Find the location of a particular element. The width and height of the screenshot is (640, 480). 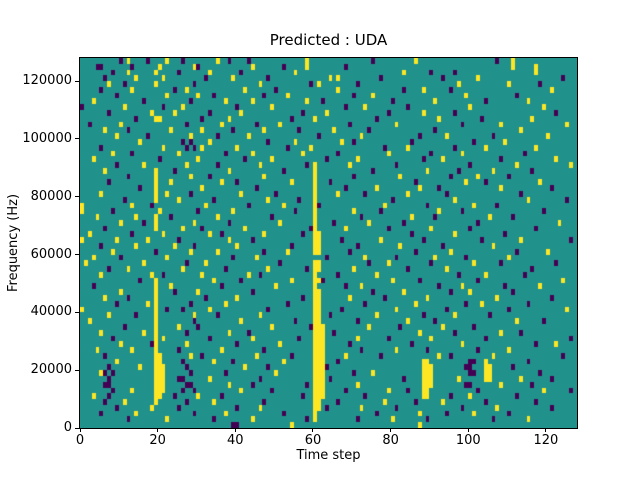

y-tick-label: 100000 is located at coordinates (47, 138).